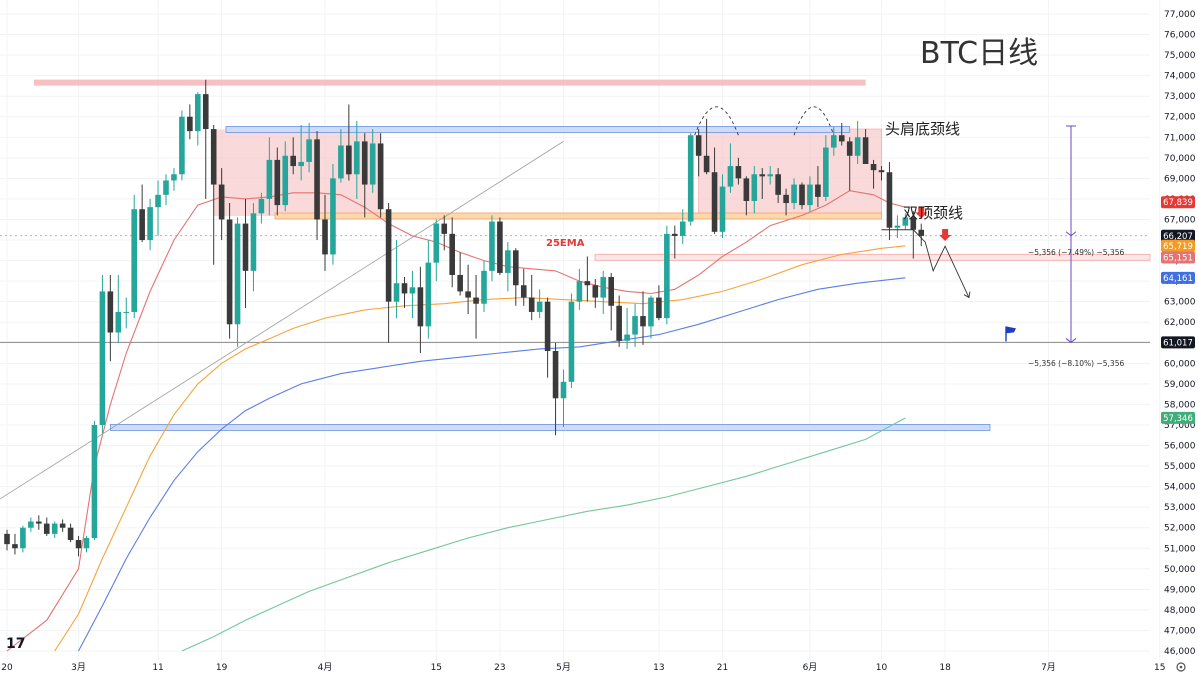 Image resolution: width=1198 pixels, height=684 pixels. Describe the element at coordinates (1180, 611) in the screenshot. I see `y-tick-label: 48,000` at that location.